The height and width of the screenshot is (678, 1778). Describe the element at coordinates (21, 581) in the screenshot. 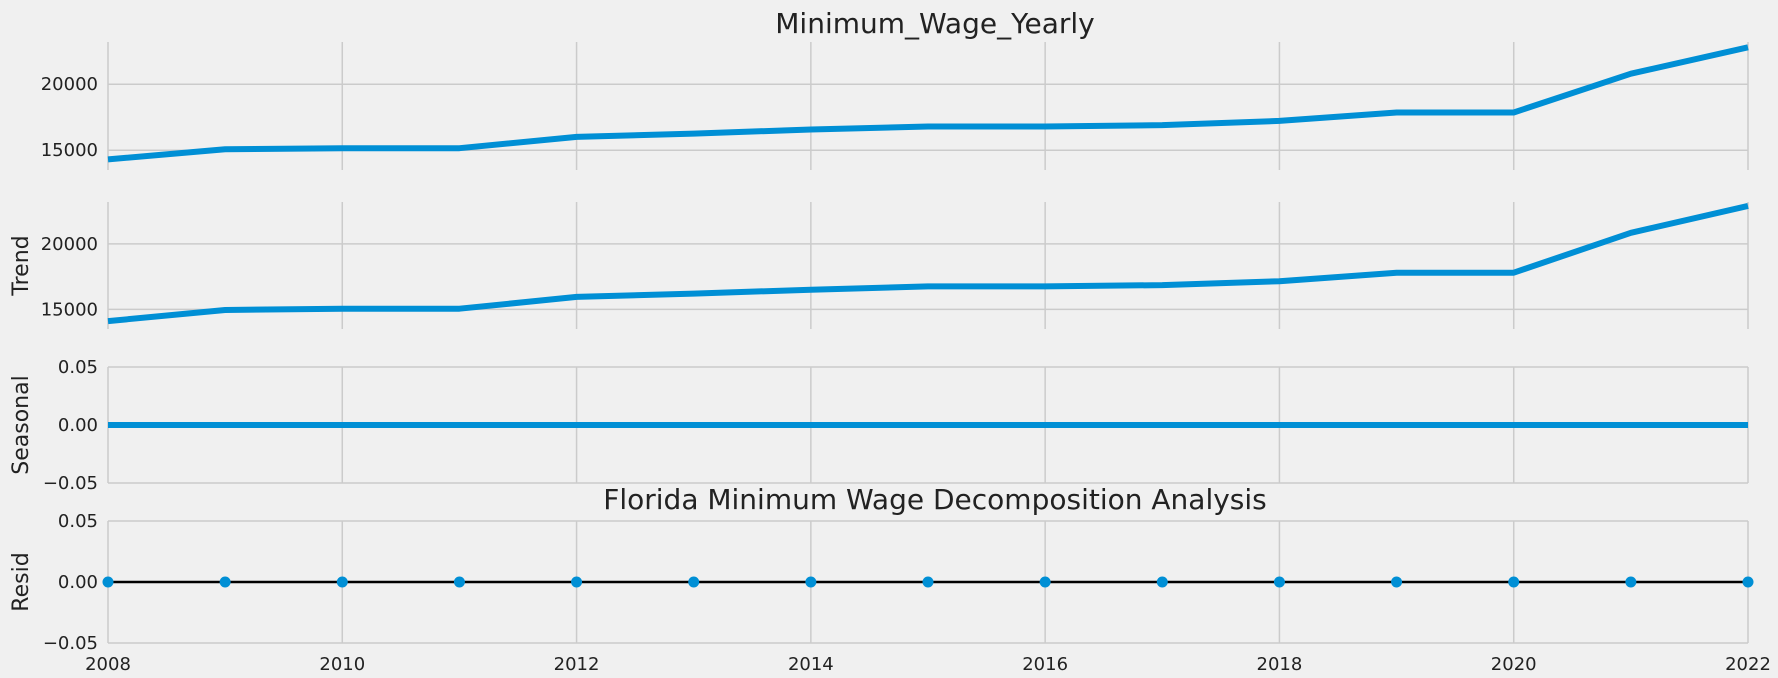

I see `y-axis-label: Resid` at that location.